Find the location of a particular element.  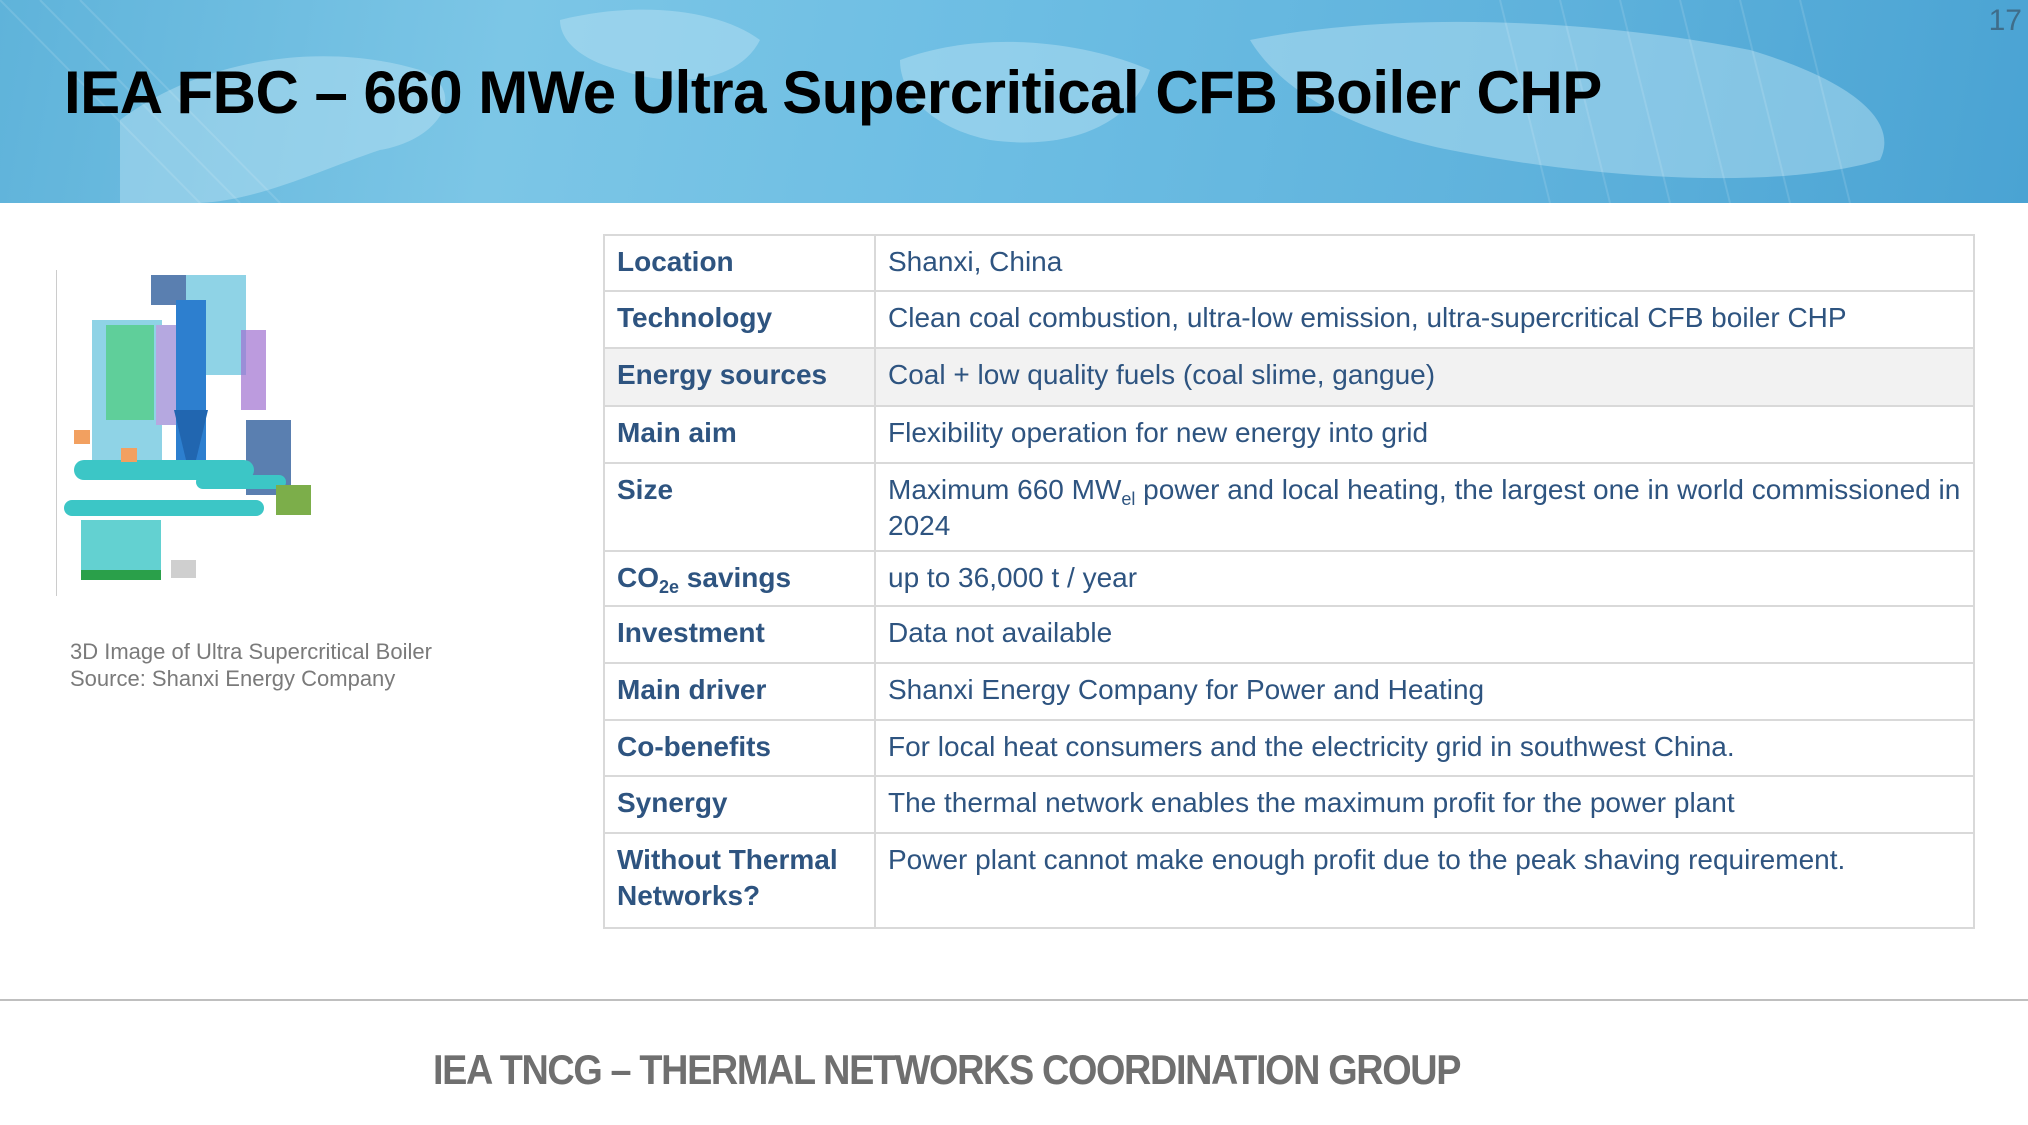

boiler-3d-image is located at coordinates (183, 433).